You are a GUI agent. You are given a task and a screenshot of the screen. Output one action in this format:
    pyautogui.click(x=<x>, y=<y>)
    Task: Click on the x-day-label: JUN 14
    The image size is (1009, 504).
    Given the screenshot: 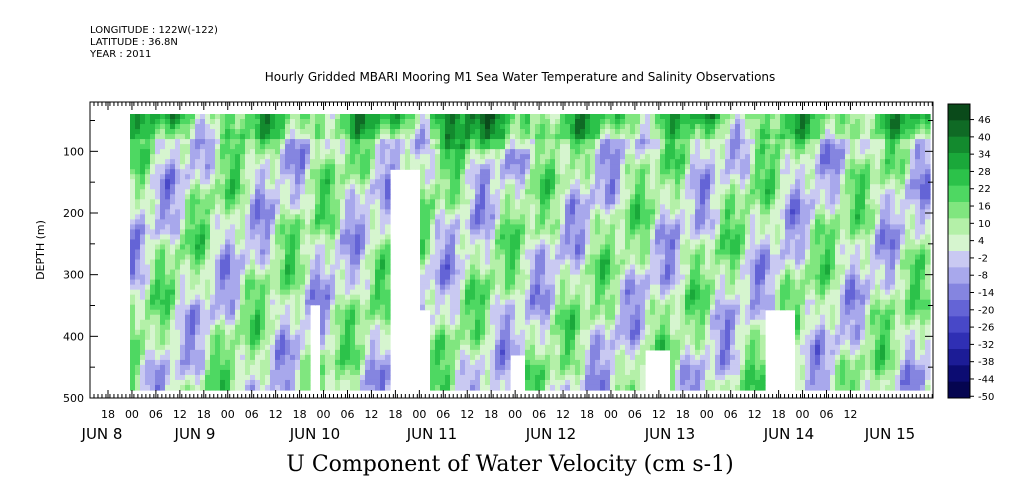 What is the action you would take?
    pyautogui.click(x=788, y=434)
    